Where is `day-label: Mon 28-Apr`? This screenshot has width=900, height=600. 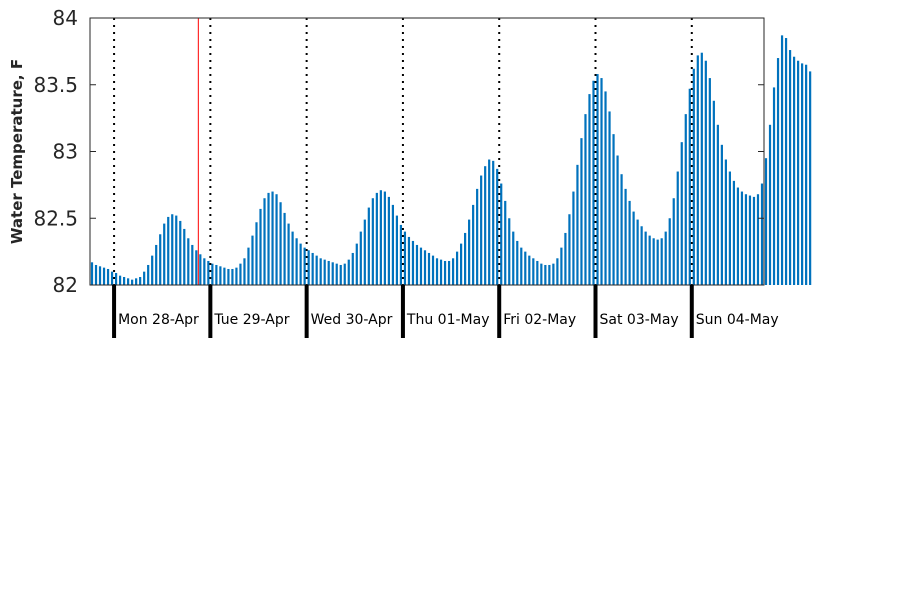
day-label: Mon 28-Apr is located at coordinates (158, 320).